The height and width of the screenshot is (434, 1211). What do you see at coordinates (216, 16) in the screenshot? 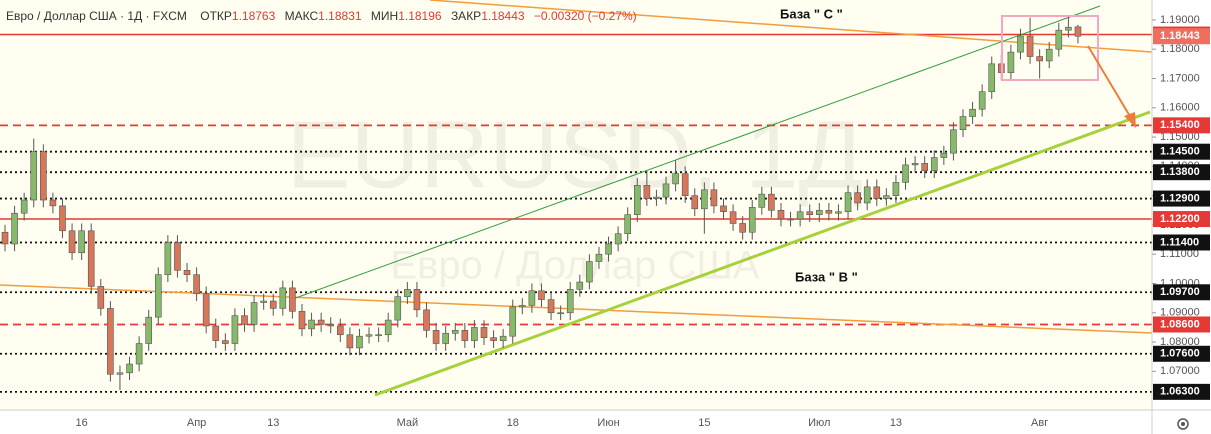
I see `header-label: ОТКР` at bounding box center [216, 16].